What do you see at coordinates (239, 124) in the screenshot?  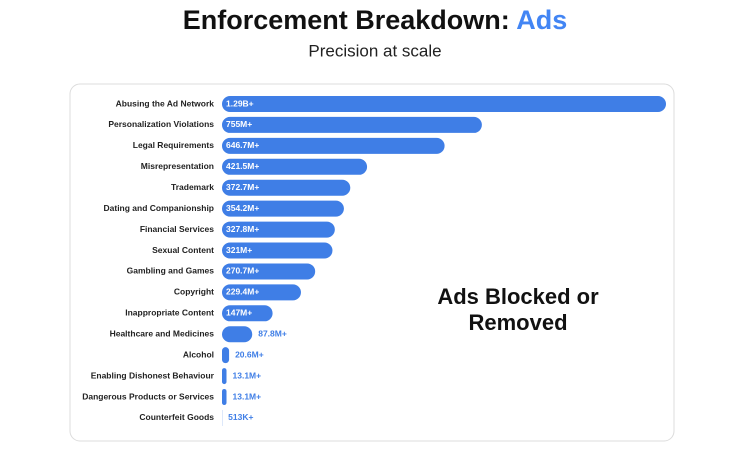 I see `value-label: 755M+` at bounding box center [239, 124].